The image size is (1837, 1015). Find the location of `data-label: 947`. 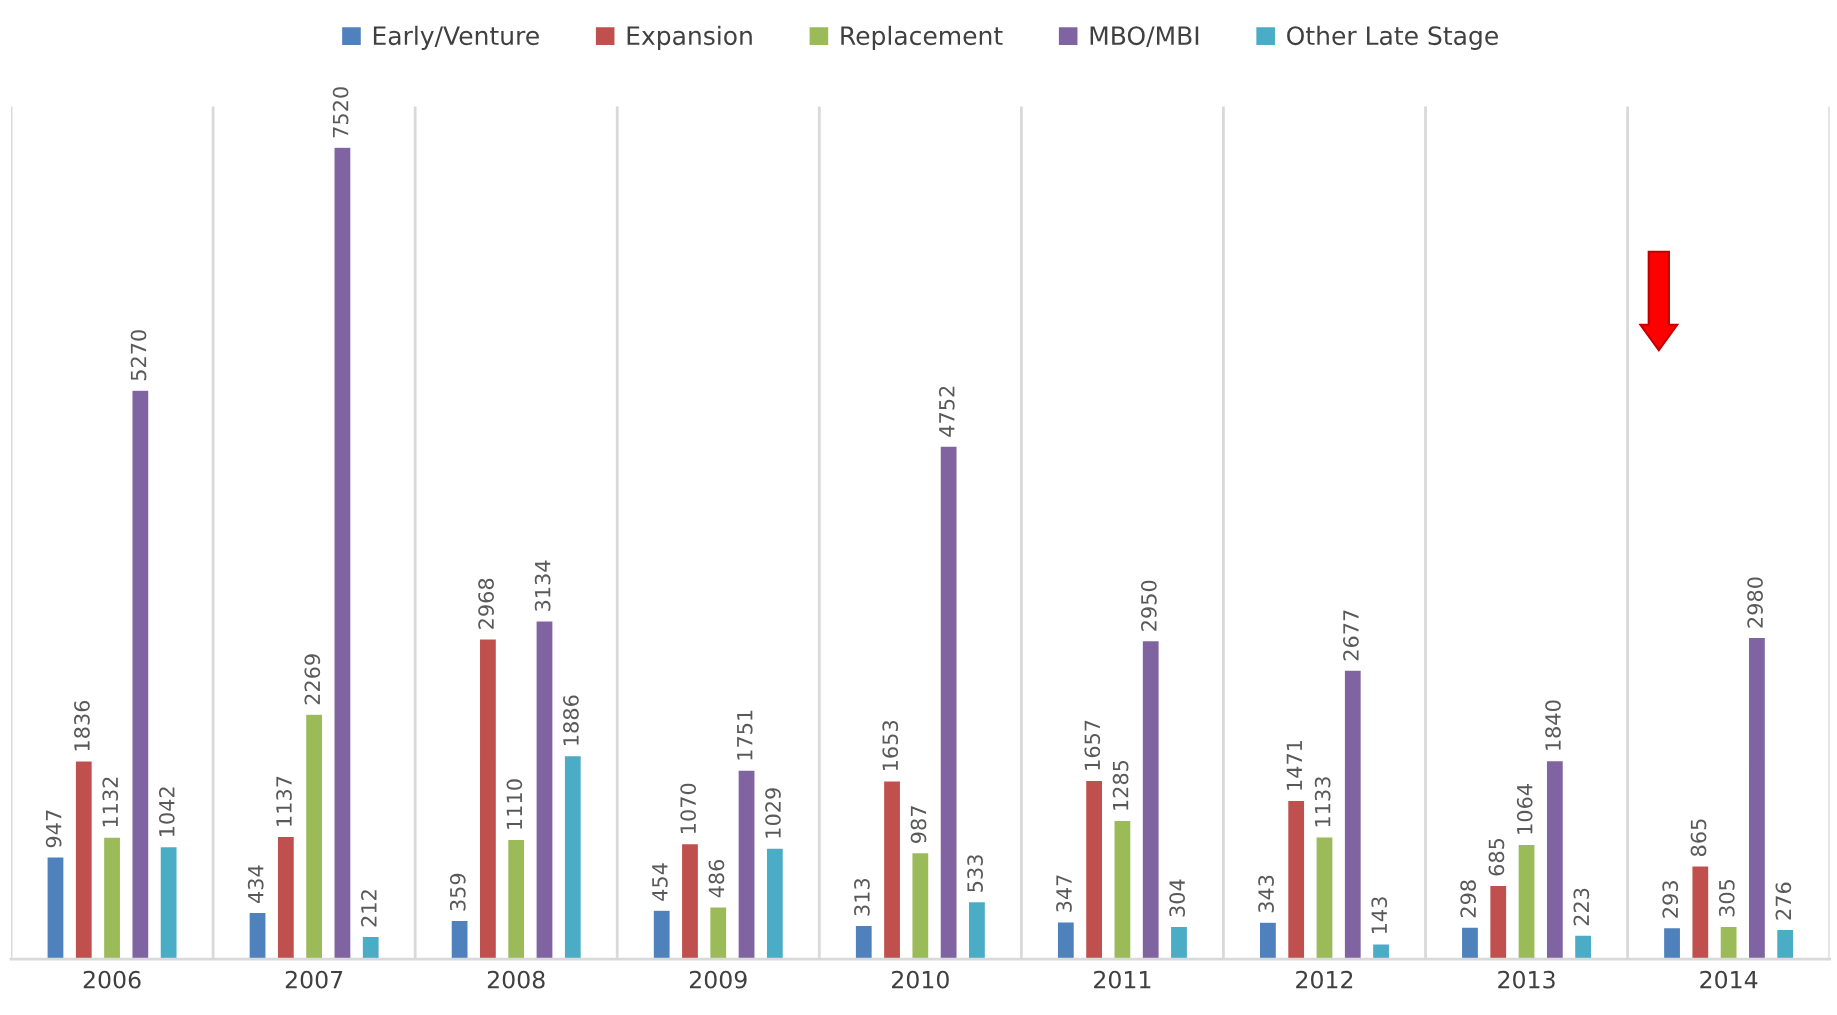

data-label: 947 is located at coordinates (53, 829).